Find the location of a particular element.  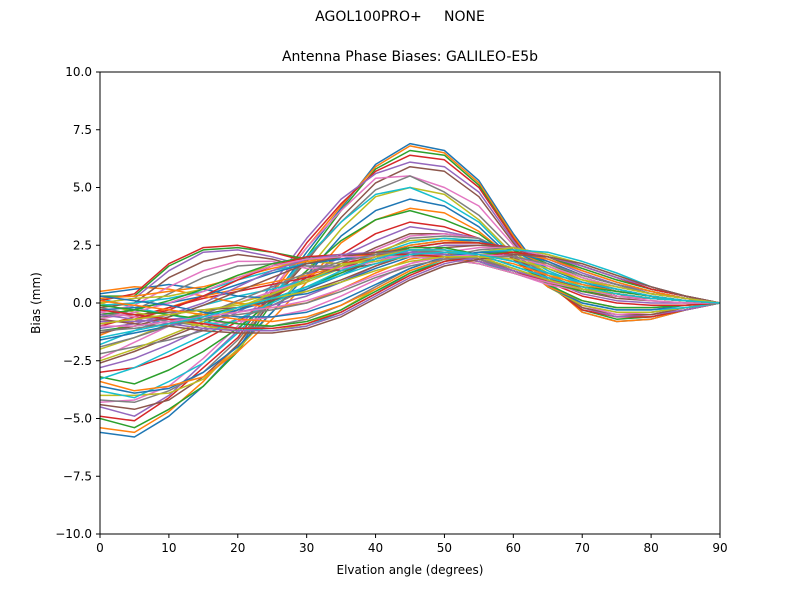

y-axis: −10.0 −7.5 −5.0 −2.5 0.0 2.5 5.0 7.5 10.0 is located at coordinates (77, 303).